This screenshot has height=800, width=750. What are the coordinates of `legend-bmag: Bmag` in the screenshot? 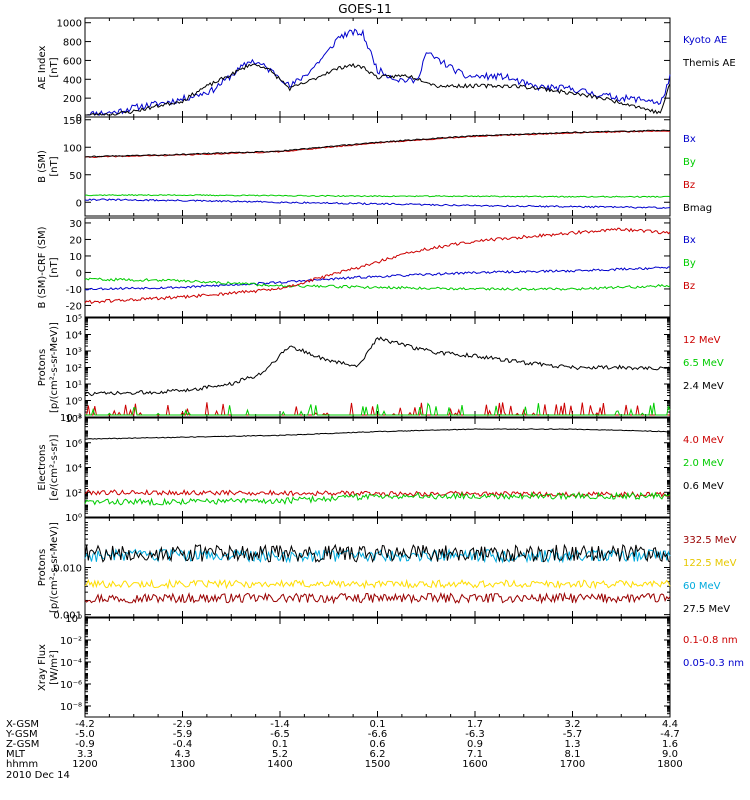 It's located at (697, 208).